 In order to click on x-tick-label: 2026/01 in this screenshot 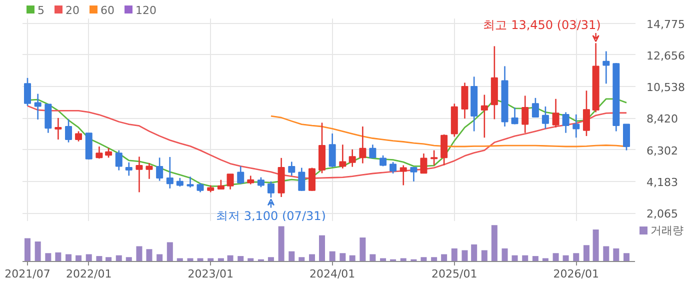, I will do `click(576, 274)`.